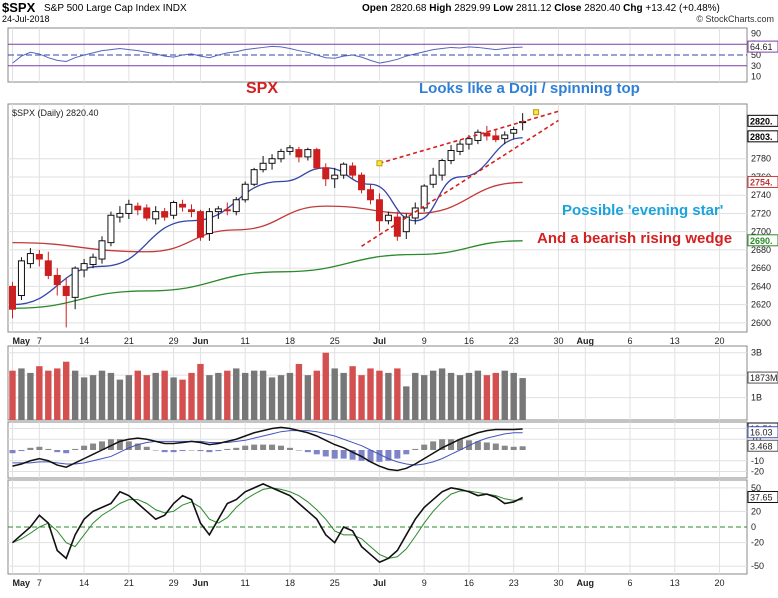  Describe the element at coordinates (720, 341) in the screenshot. I see `price-x-axis-label: 20` at that location.